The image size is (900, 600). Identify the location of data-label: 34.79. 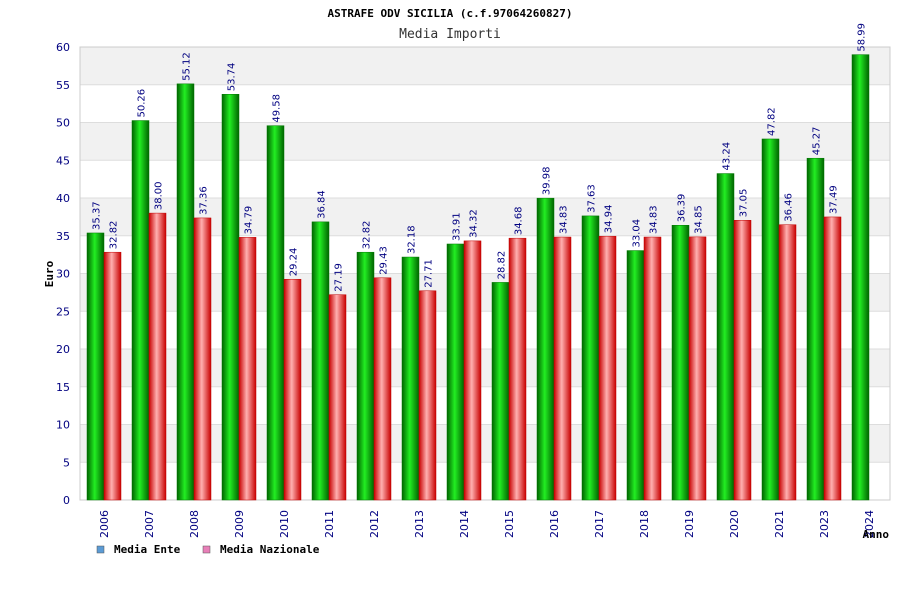
(249, 220).